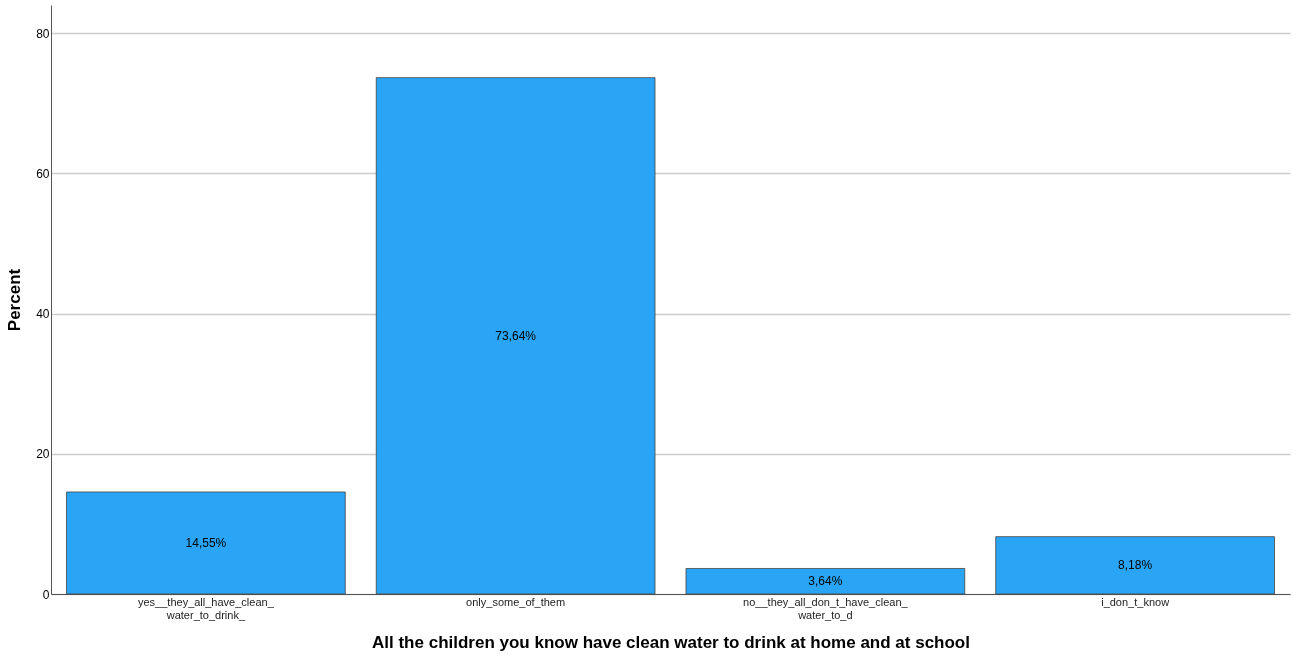 The image size is (1301, 664). I want to click on data-label: 73,64%, so click(516, 335).